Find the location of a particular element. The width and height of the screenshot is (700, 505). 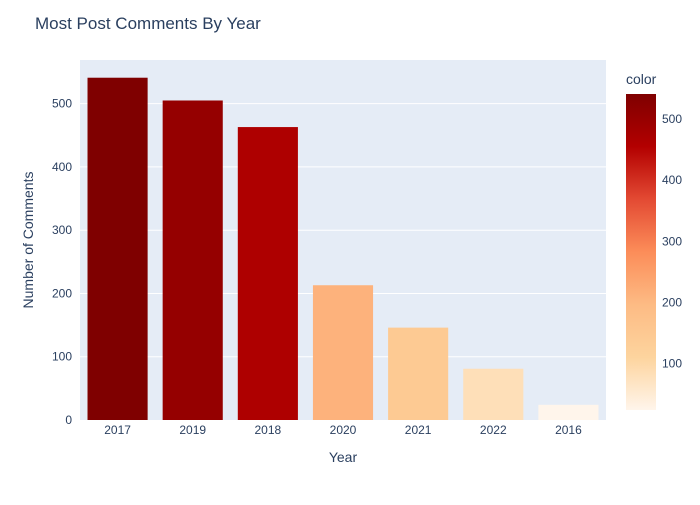

colorbar-ticks: 100 200 300 400 500 is located at coordinates (672, 241).